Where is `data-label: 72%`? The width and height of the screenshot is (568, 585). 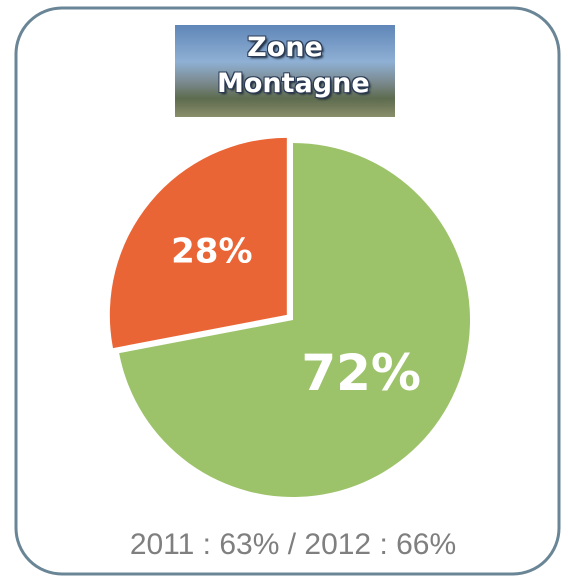 data-label: 72% is located at coordinates (361, 373).